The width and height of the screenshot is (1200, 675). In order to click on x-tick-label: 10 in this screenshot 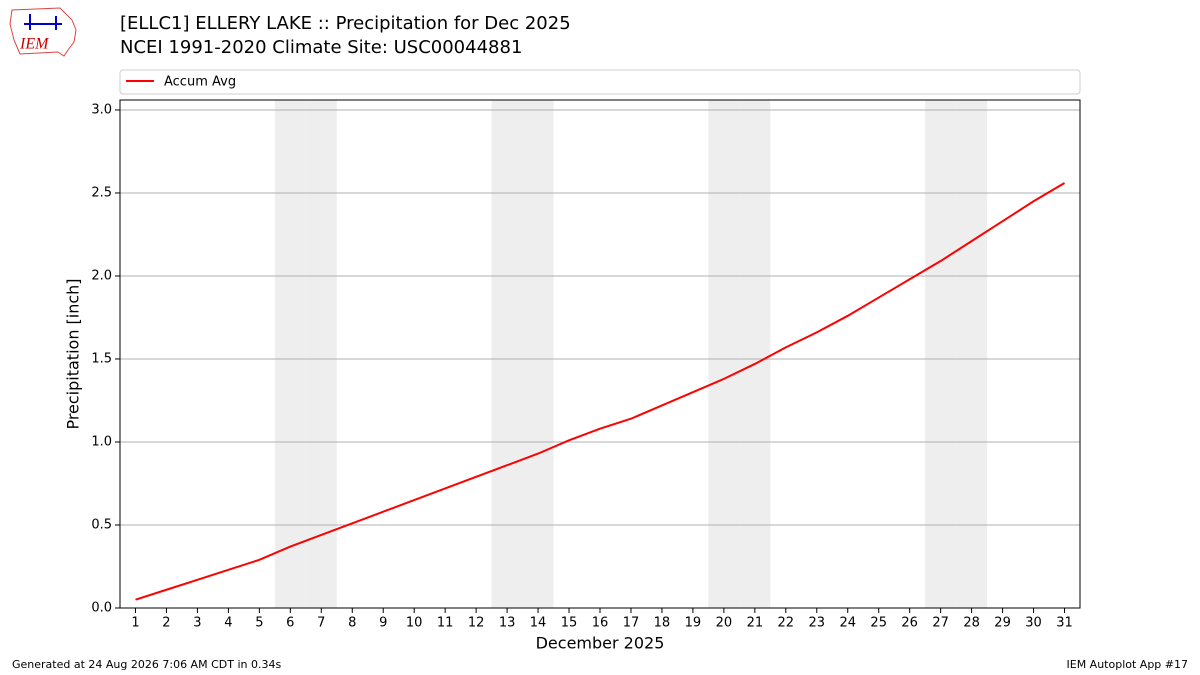, I will do `click(414, 623)`.